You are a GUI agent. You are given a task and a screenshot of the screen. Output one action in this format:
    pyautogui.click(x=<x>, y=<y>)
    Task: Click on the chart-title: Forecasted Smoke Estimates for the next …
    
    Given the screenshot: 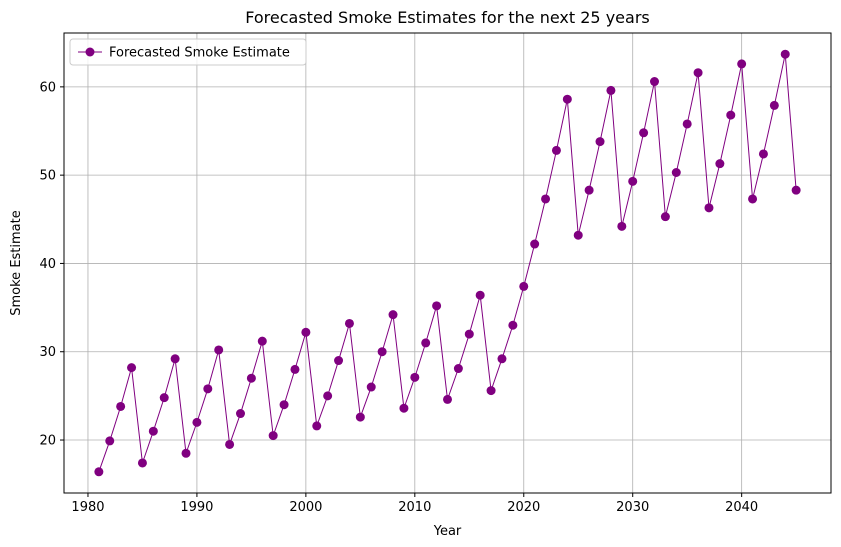 What is the action you would take?
    pyautogui.click(x=447, y=17)
    